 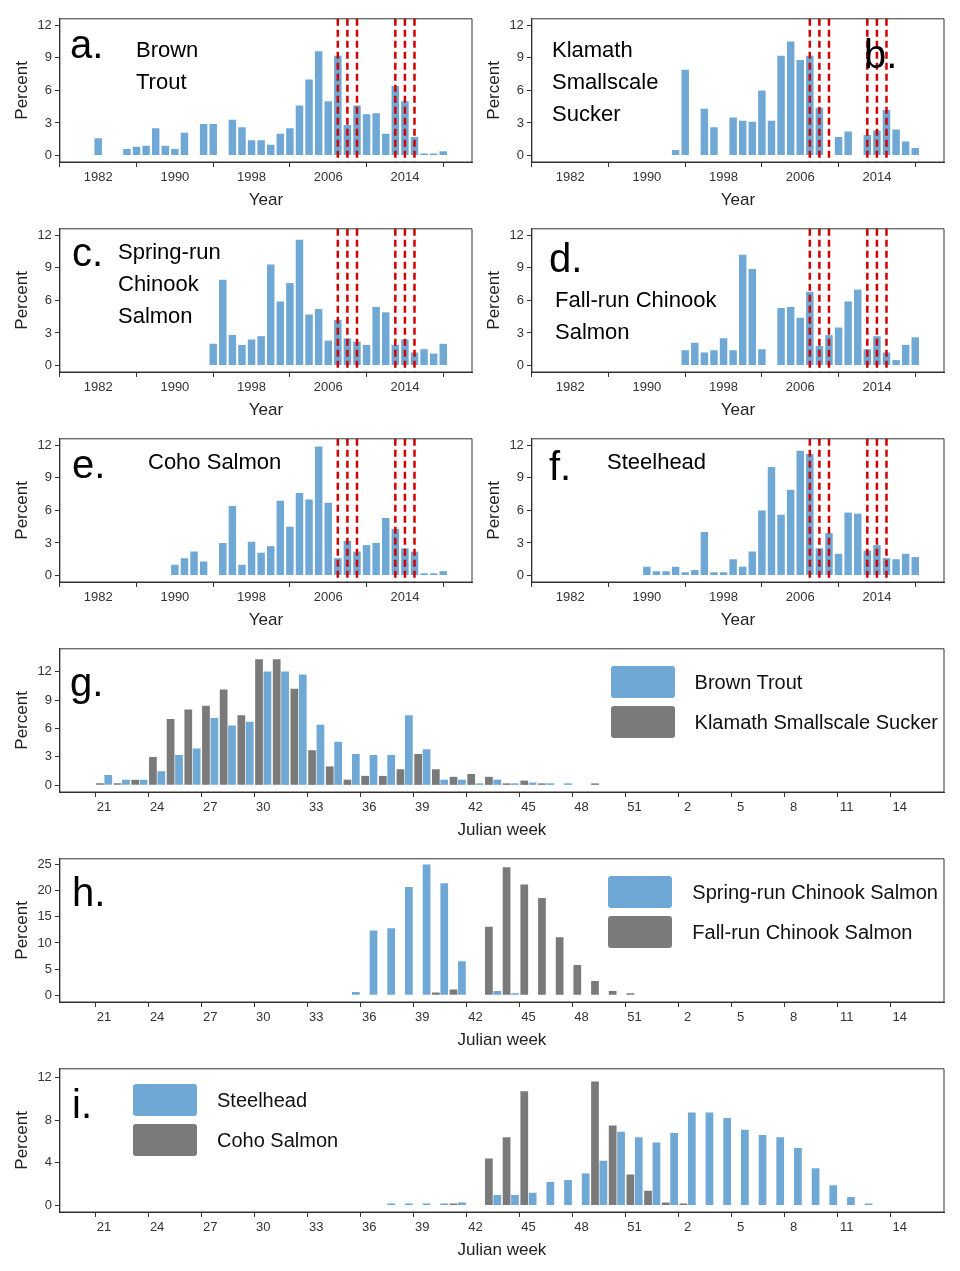 What do you see at coordinates (520, 267) in the screenshot?
I see `y-tick-label: 9` at bounding box center [520, 267].